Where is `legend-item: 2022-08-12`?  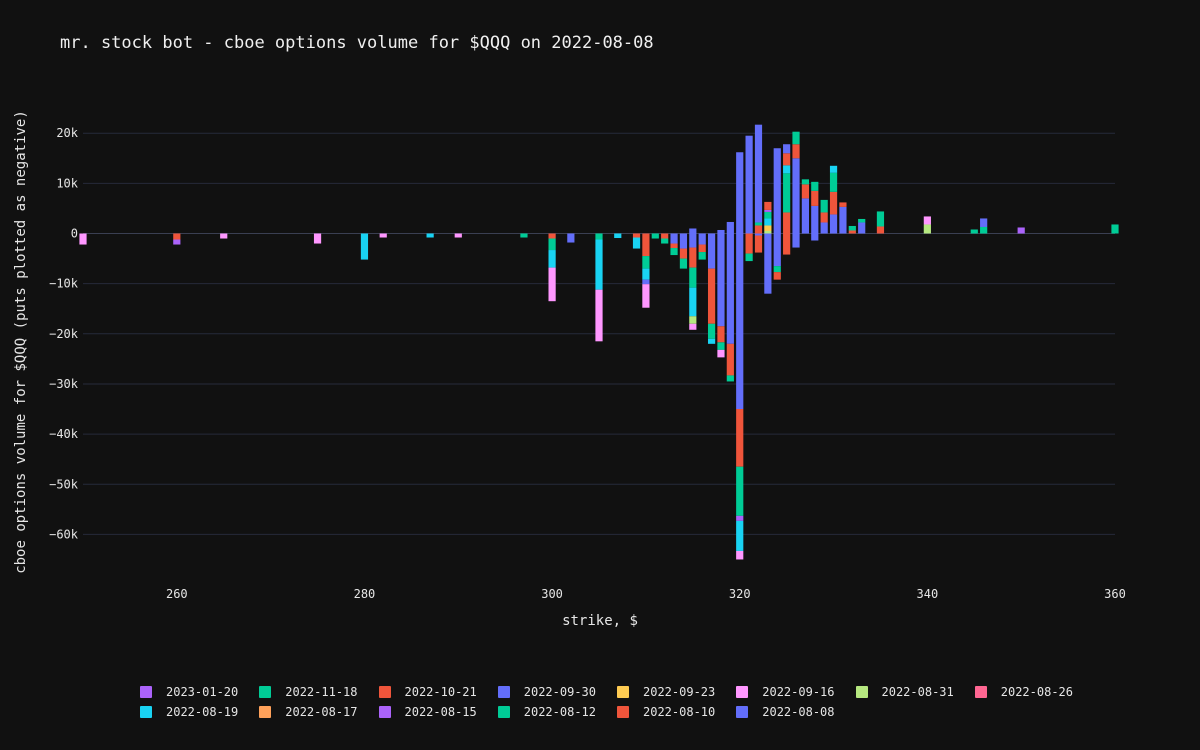 legend-item: 2022-08-12 is located at coordinates (546, 712).